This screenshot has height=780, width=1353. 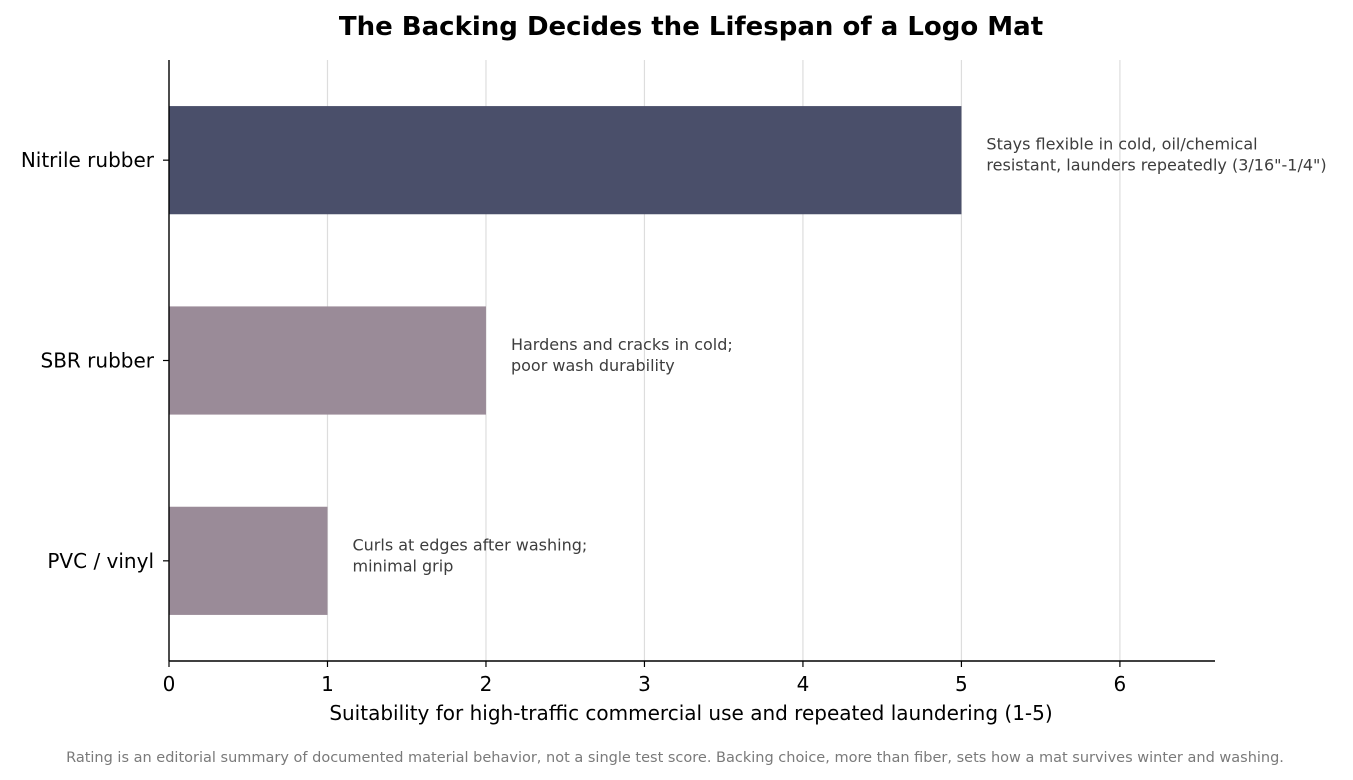 What do you see at coordinates (803, 684) in the screenshot?
I see `x-tick-label: 4` at bounding box center [803, 684].